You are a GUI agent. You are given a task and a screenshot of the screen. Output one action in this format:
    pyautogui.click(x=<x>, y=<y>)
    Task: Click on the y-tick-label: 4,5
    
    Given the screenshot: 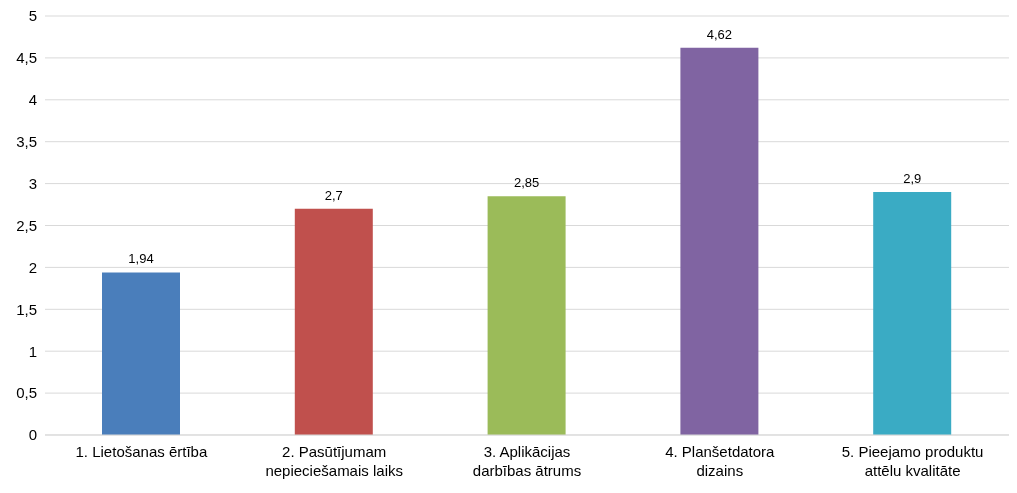 What is the action you would take?
    pyautogui.click(x=26, y=58)
    